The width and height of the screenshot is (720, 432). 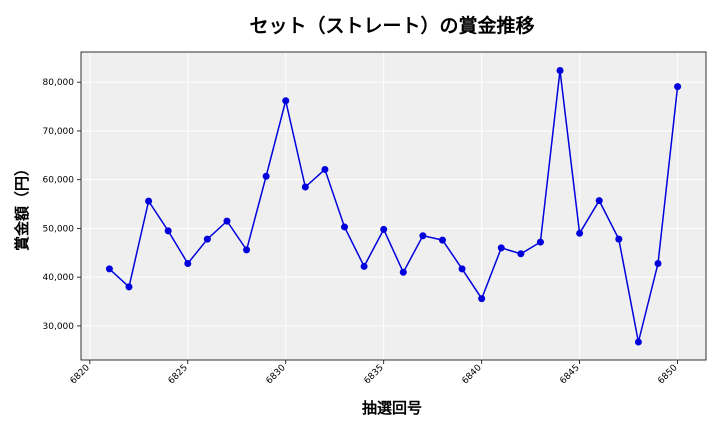 What do you see at coordinates (59, 181) in the screenshot?
I see `y-tick-label: 60,000` at bounding box center [59, 181].